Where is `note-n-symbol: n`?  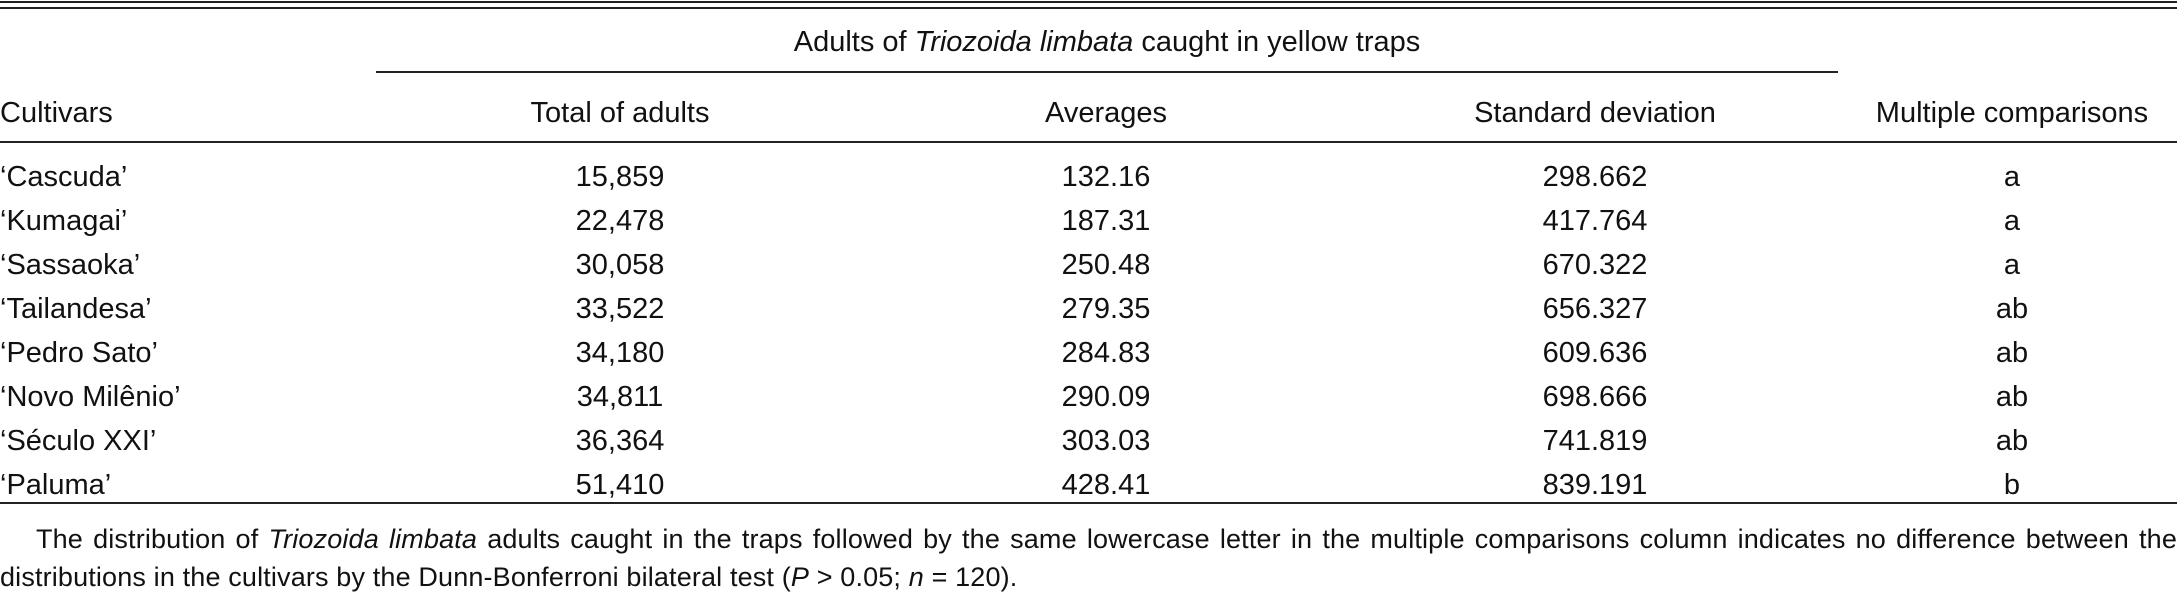 note-n-symbol: n is located at coordinates (916, 577).